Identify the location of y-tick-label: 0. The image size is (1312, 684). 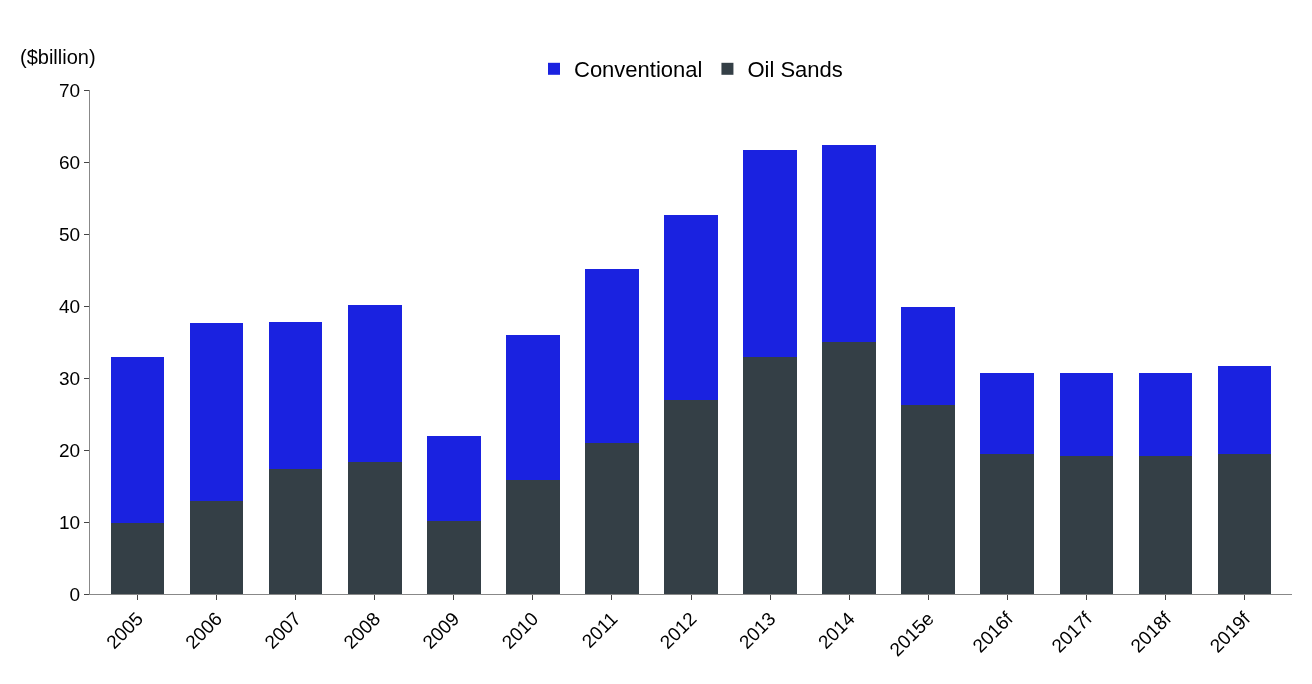
(75, 594).